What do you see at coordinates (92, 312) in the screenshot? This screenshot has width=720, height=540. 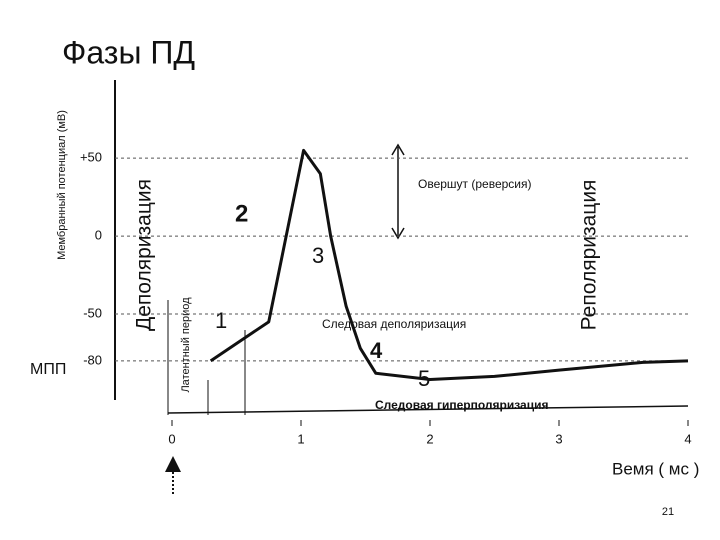 I see `y-tick-label: -50` at bounding box center [92, 312].